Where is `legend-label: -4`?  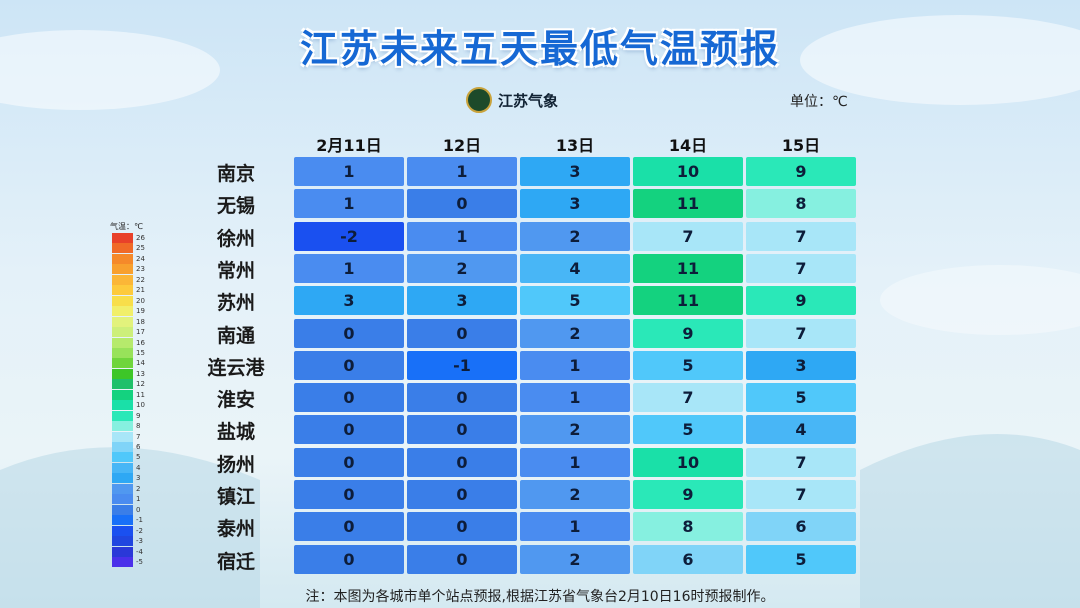
legend-label: -4 is located at coordinates (139, 551).